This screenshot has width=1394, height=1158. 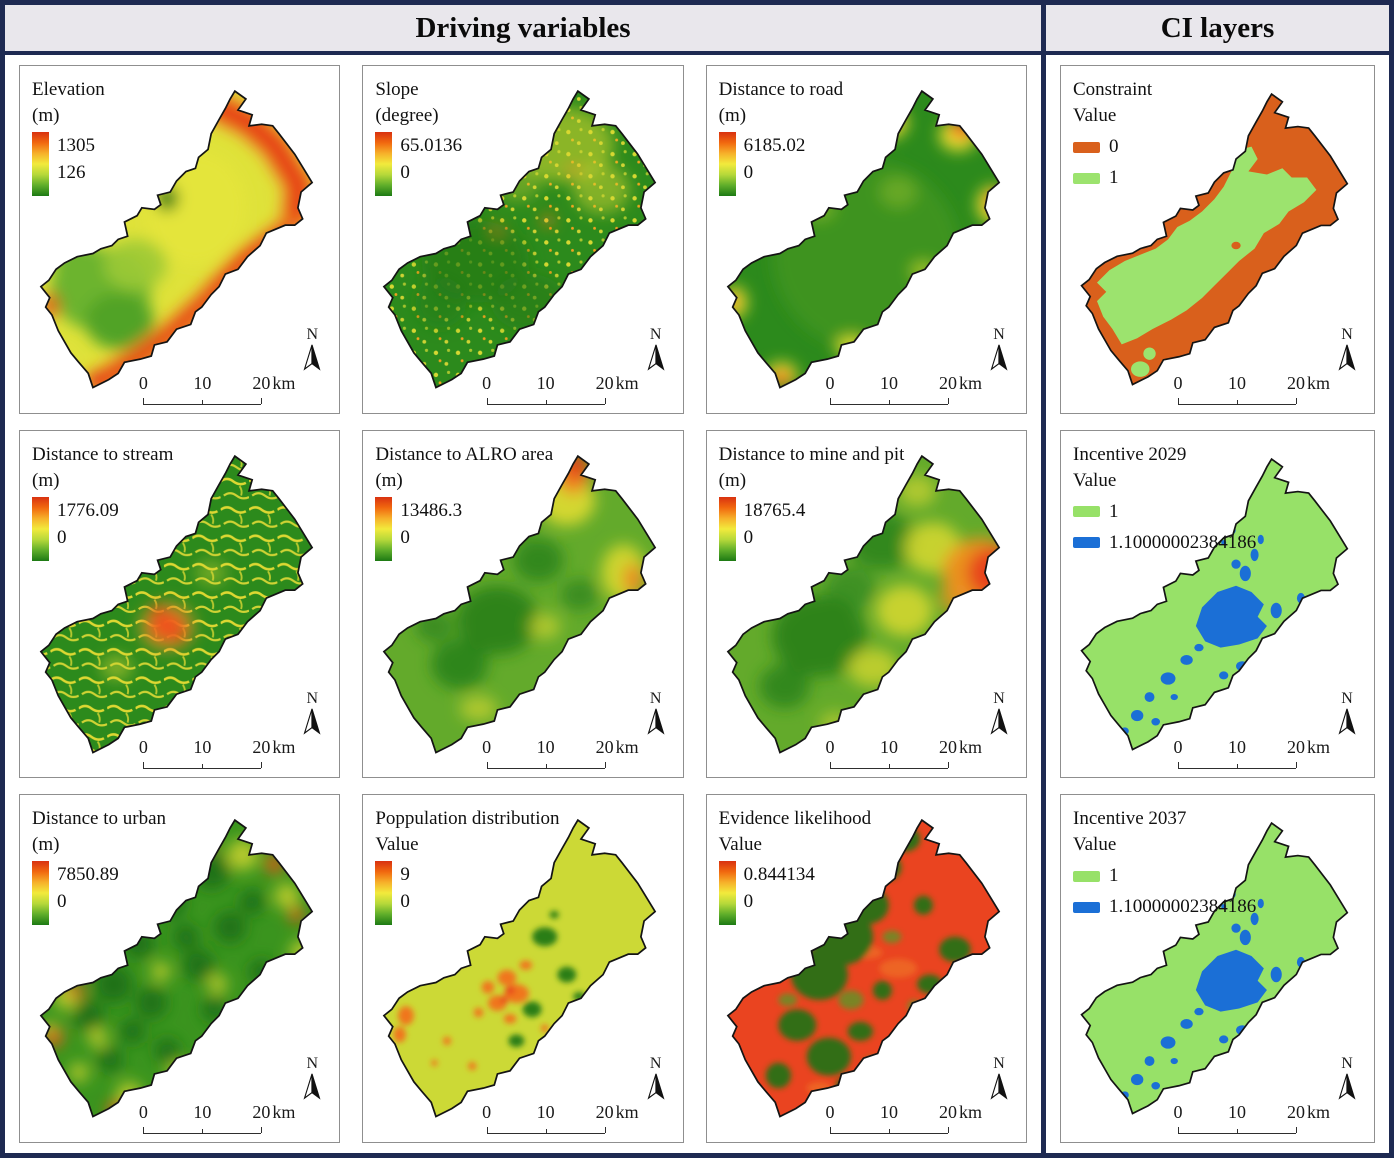 What do you see at coordinates (405, 172) in the screenshot?
I see `ramp-min-value: 0` at bounding box center [405, 172].